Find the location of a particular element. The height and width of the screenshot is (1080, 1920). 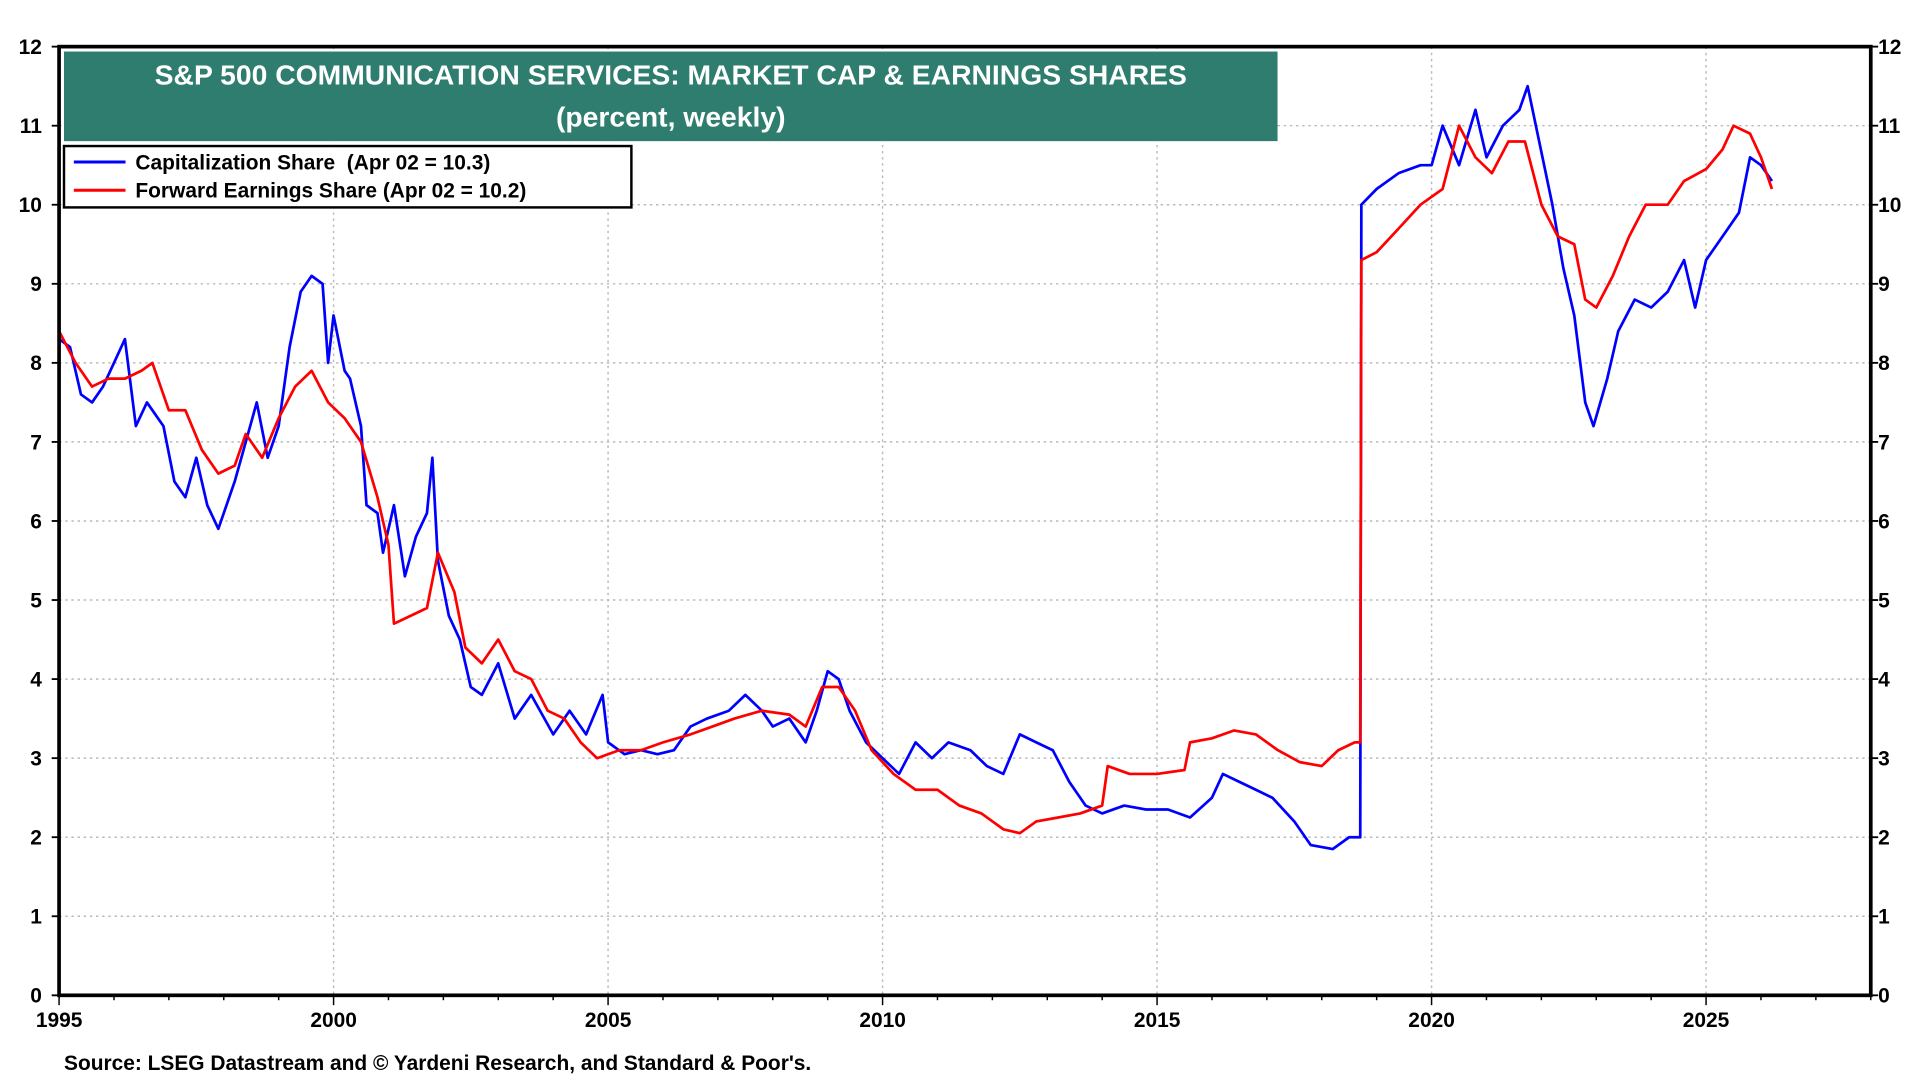

y-tick-label-left: 12 is located at coordinates (30, 47).